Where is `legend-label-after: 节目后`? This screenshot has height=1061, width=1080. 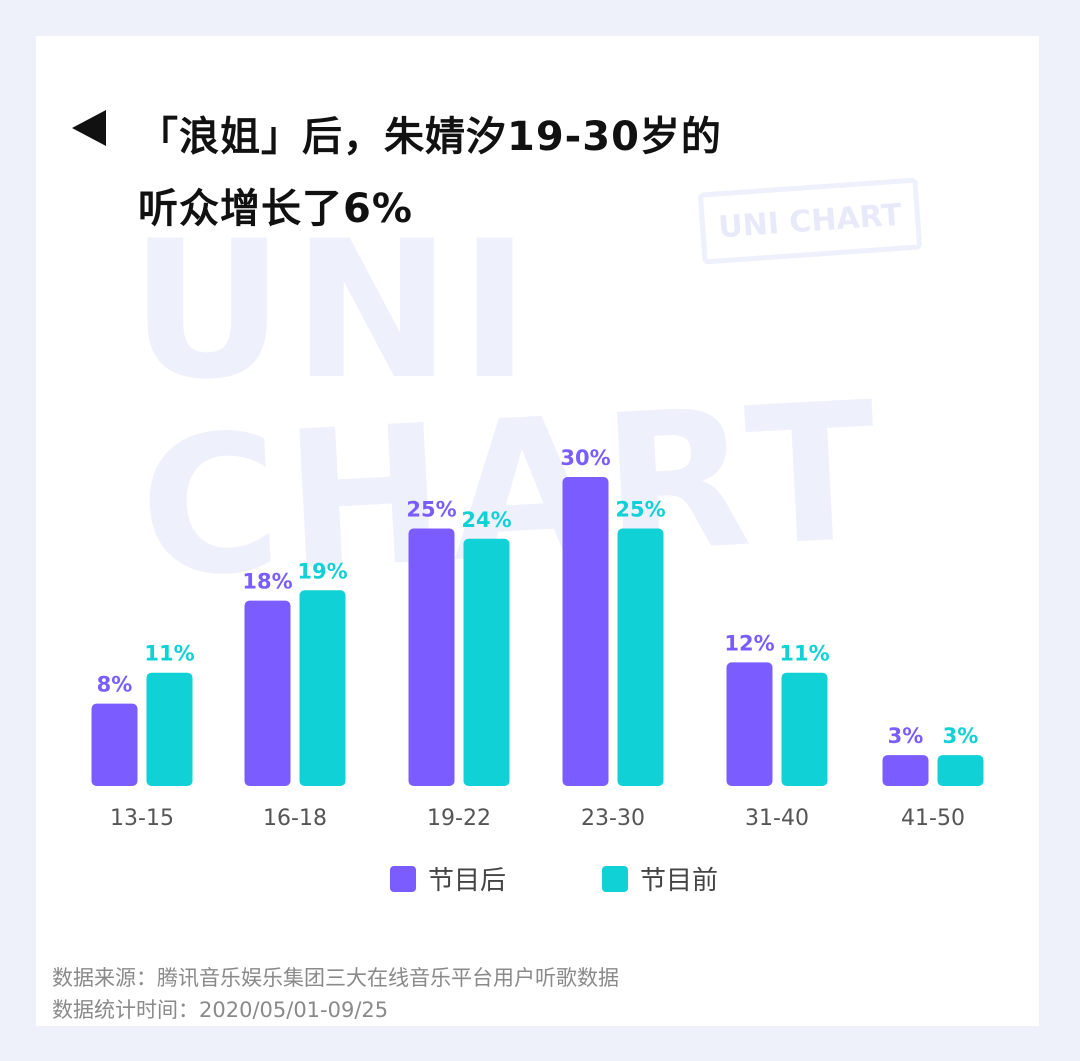
legend-label-after: 节目后 is located at coordinates (467, 881).